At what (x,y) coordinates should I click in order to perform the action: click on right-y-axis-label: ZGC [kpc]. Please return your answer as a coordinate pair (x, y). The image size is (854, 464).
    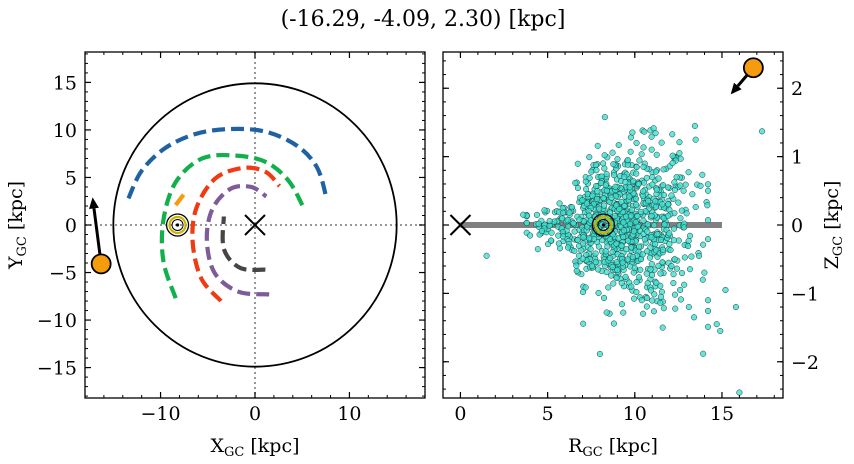
    Looking at the image, I should click on (833, 225).